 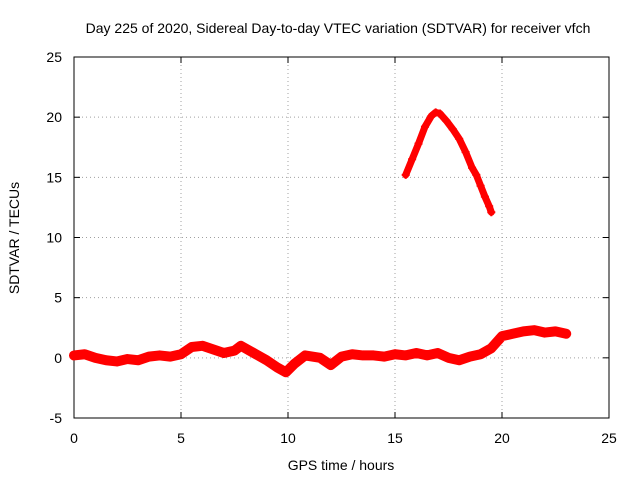 I want to click on y-tick-label: 20, so click(x=54, y=117).